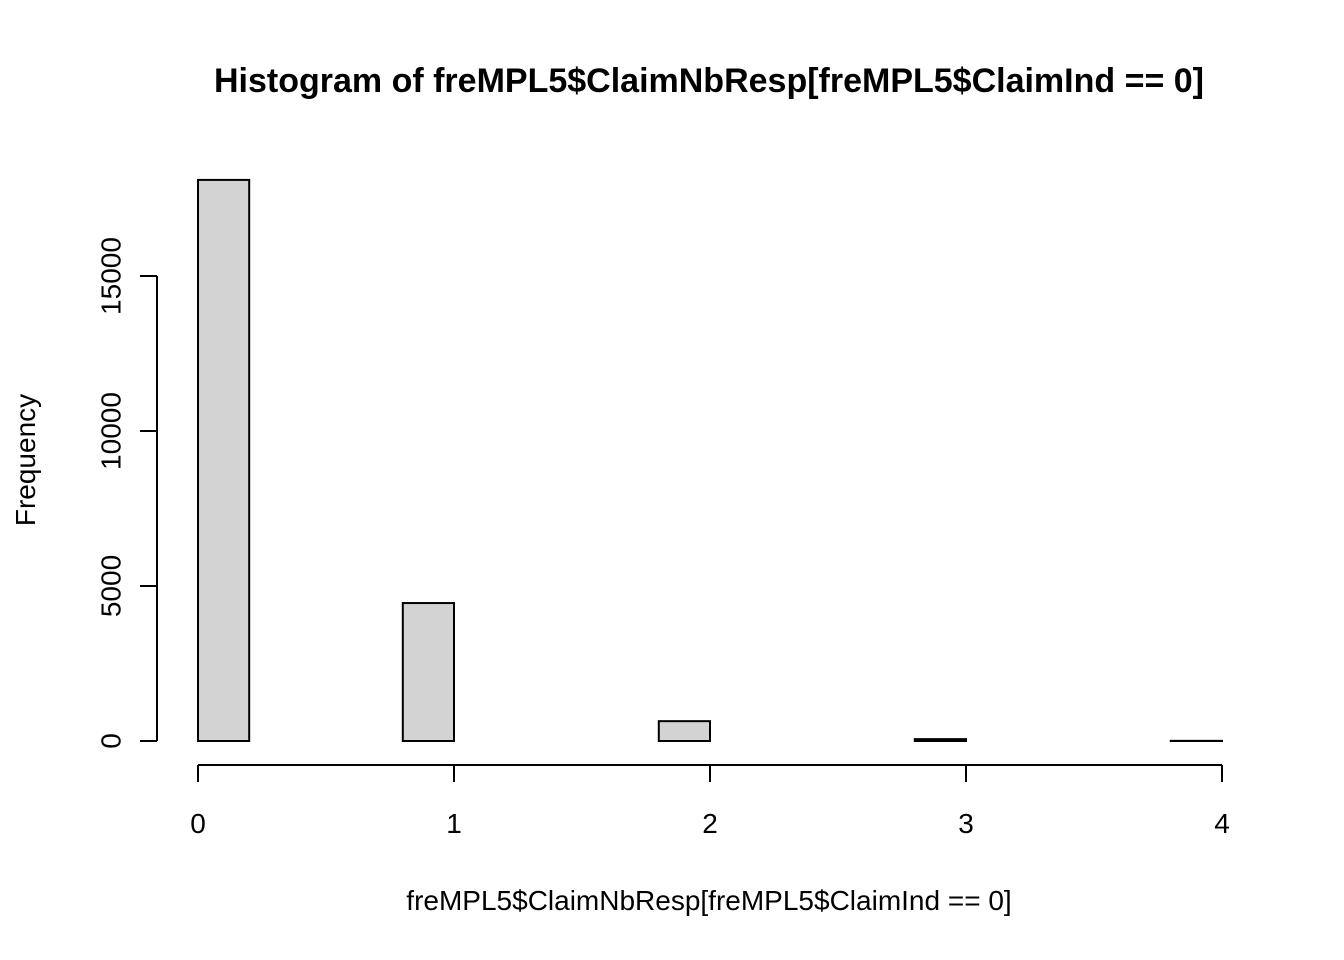 This screenshot has width=1344, height=960. I want to click on y-axis-label: Frequency, so click(25, 460).